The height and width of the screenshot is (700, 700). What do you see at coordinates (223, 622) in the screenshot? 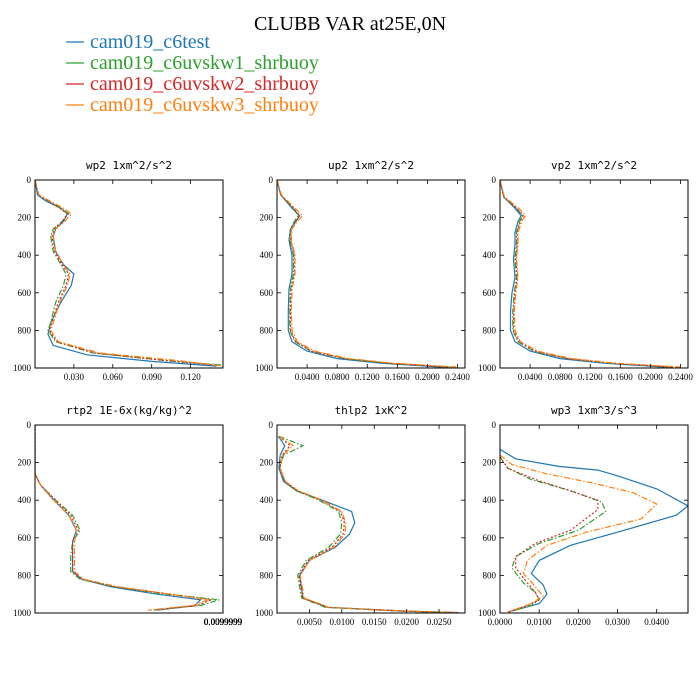
I see `x-tick-label: 0.0099999` at bounding box center [223, 622].